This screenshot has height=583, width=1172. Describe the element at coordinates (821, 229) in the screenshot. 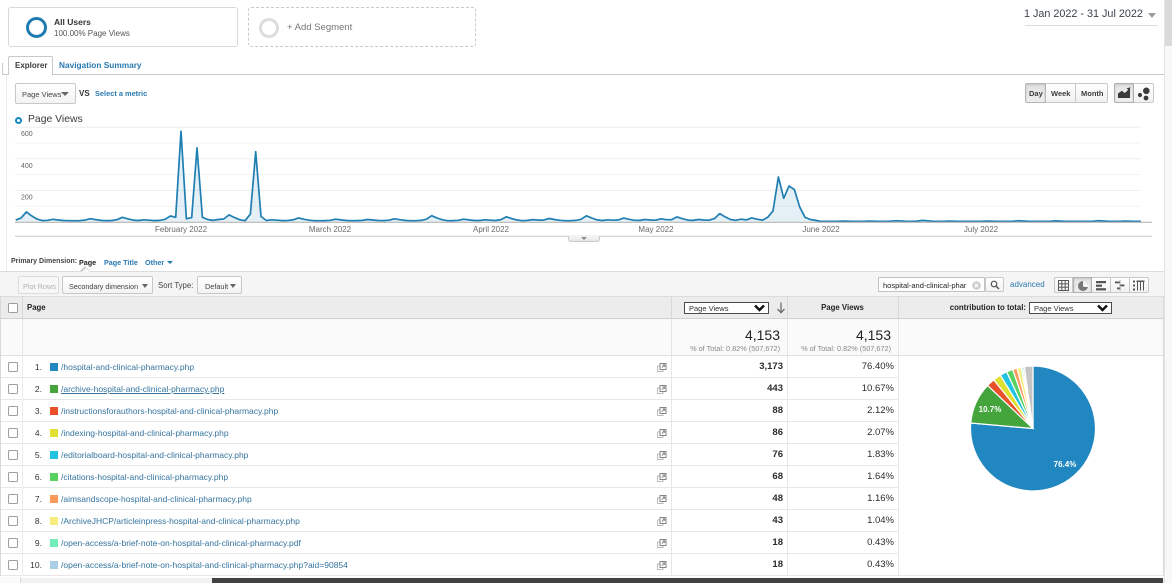

I see `svg-text: June 2022` at that location.